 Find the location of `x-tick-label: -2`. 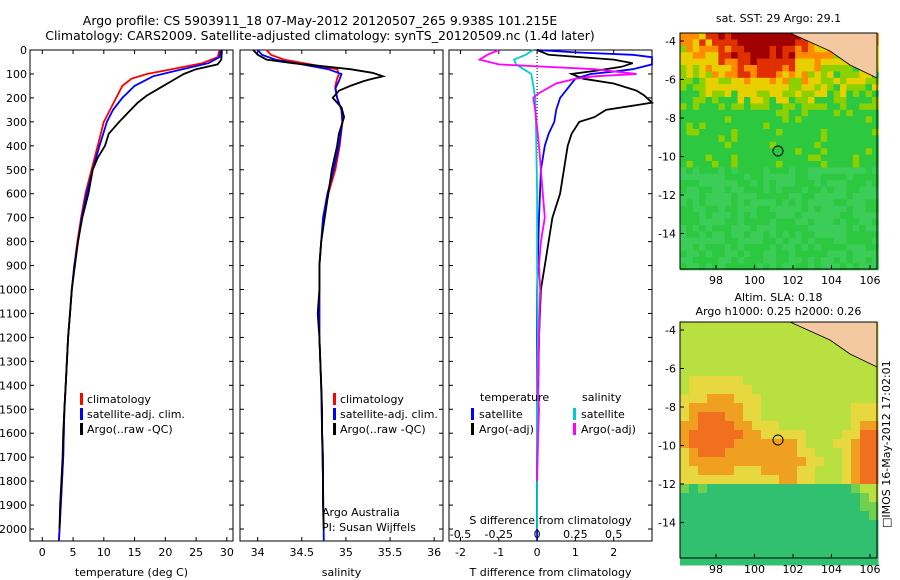

x-tick-label: -2 is located at coordinates (460, 552).